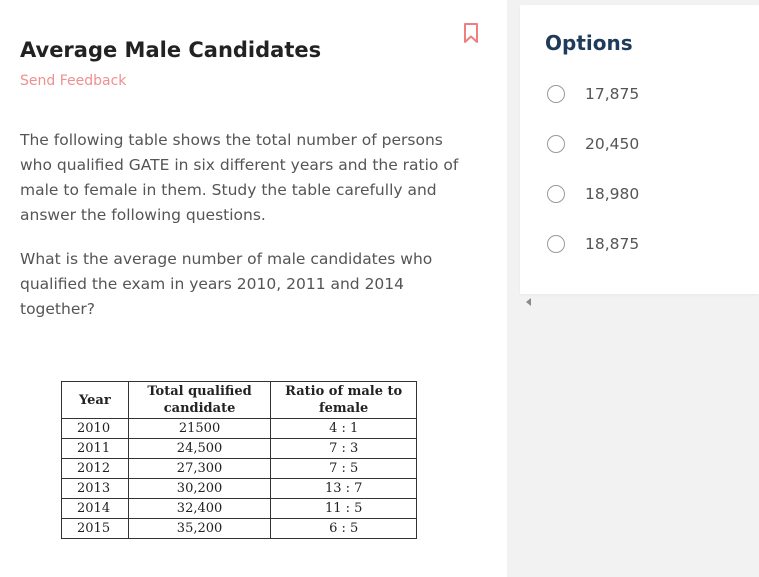 Image resolution: width=759 pixels, height=577 pixels. I want to click on cell-year: 2010, so click(95, 428).